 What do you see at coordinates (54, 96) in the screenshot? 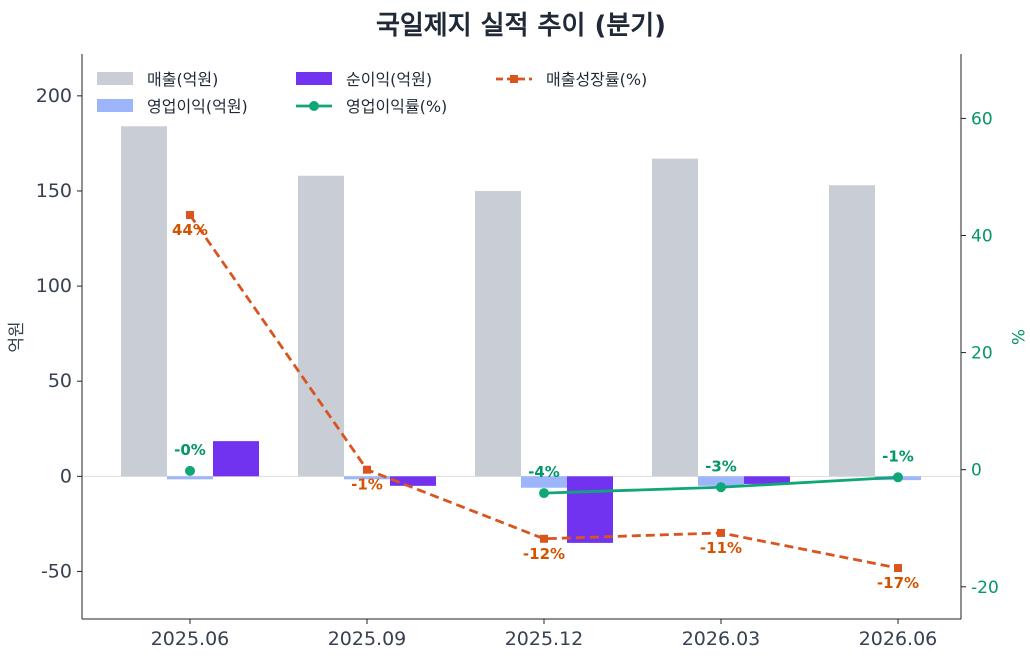
I see `left-tick-label-200: 200` at bounding box center [54, 96].